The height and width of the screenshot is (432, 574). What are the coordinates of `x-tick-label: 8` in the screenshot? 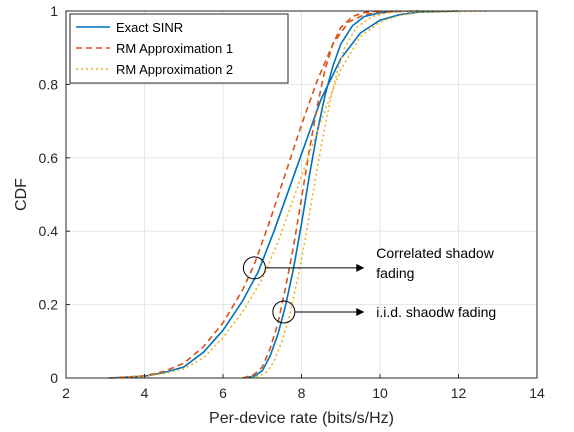 It's located at (302, 393).